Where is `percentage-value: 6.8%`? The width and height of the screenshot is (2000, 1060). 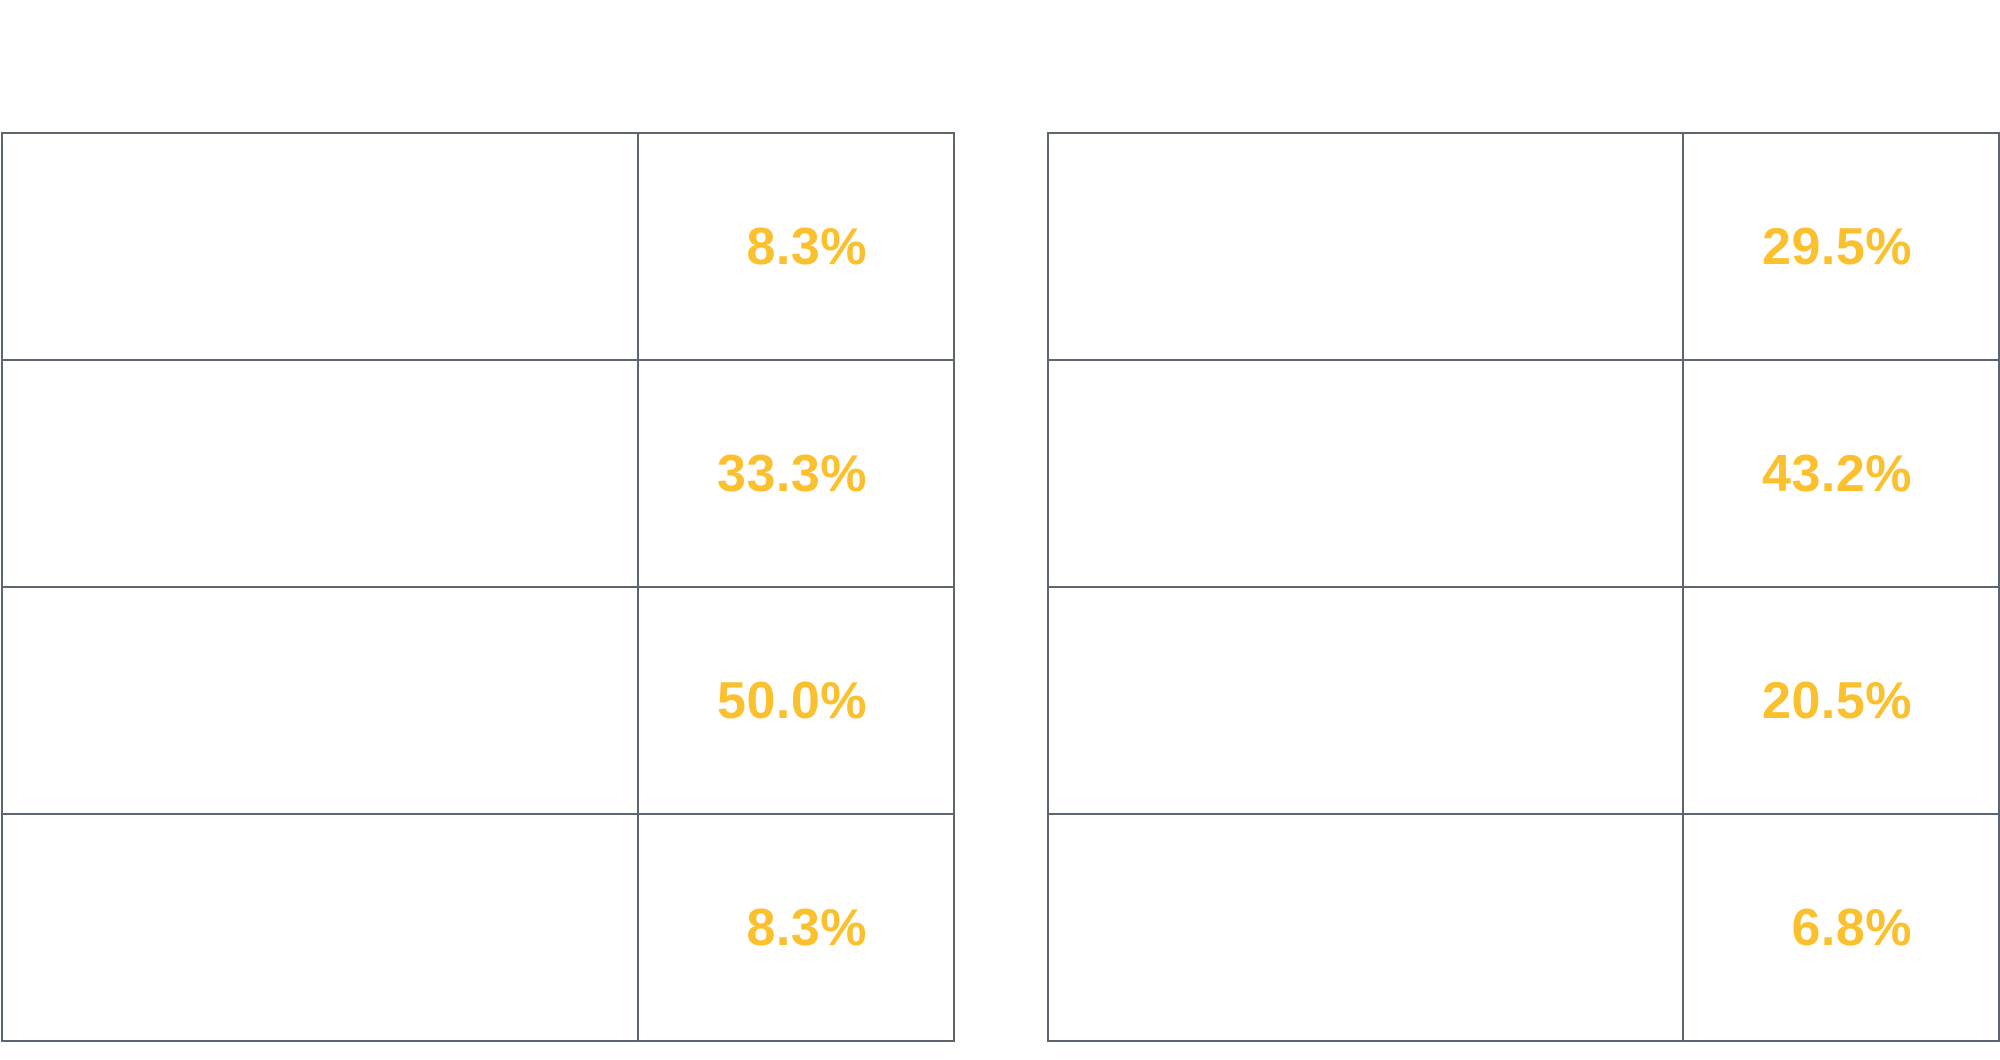 percentage-value: 6.8% is located at coordinates (1851, 927).